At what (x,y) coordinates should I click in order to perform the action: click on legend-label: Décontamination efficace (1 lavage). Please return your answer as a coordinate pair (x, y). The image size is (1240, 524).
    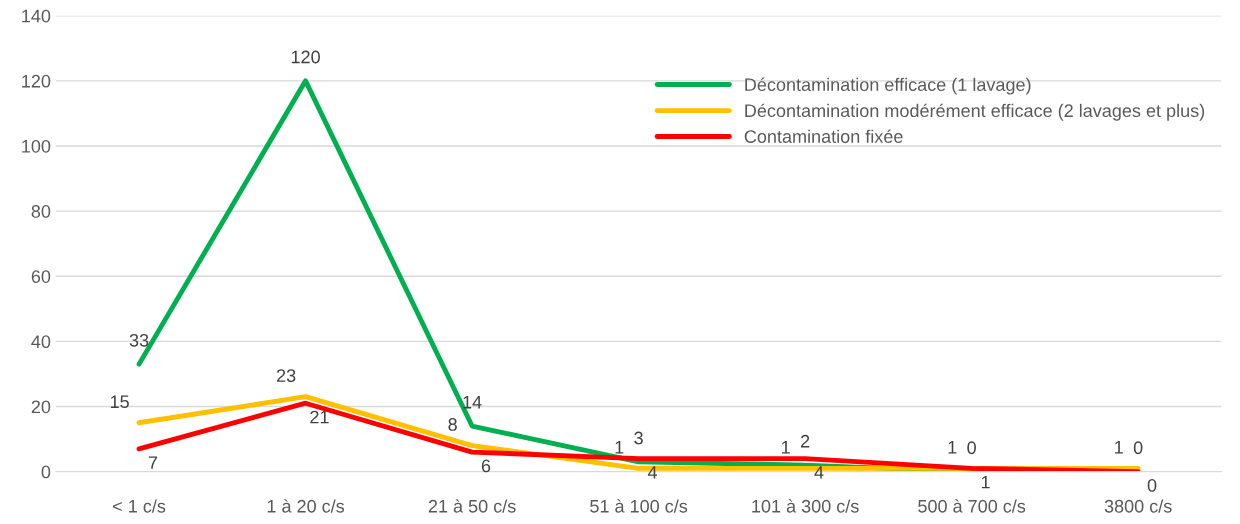
    Looking at the image, I should click on (888, 86).